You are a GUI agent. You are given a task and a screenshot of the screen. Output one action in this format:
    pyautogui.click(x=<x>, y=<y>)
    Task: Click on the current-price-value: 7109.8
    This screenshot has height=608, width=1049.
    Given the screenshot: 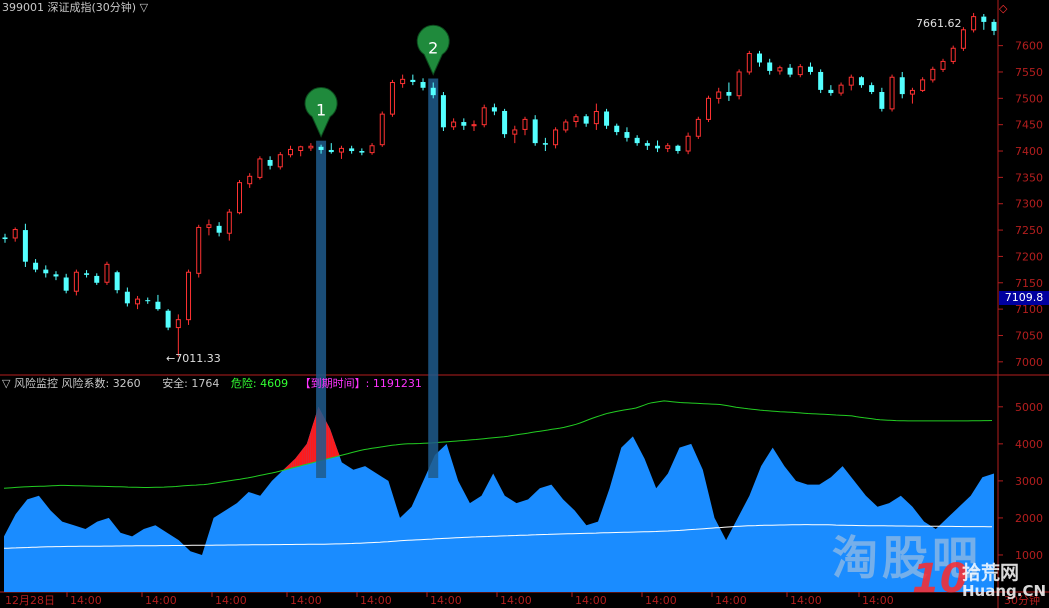 What is the action you would take?
    pyautogui.click(x=1024, y=297)
    